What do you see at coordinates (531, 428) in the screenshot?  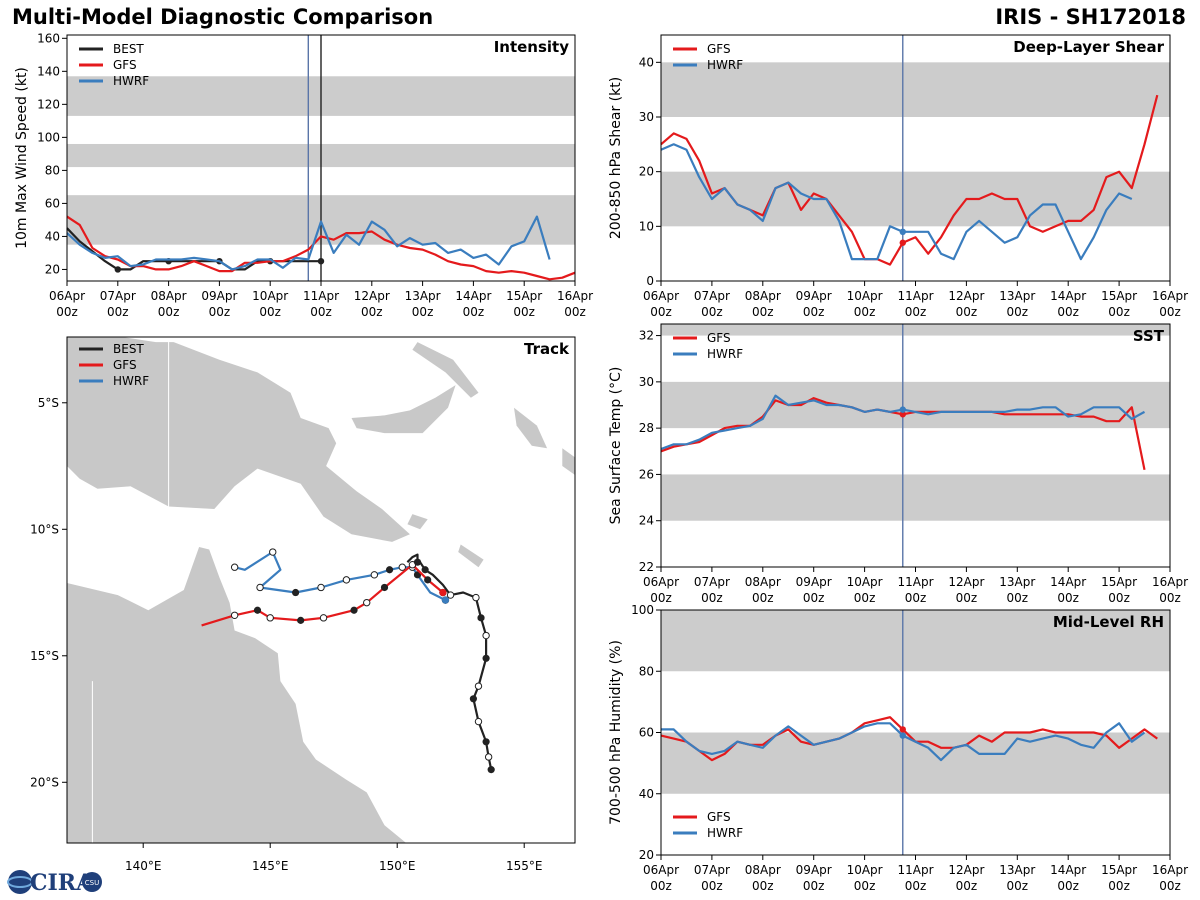 I see `bougainville-land` at bounding box center [531, 428].